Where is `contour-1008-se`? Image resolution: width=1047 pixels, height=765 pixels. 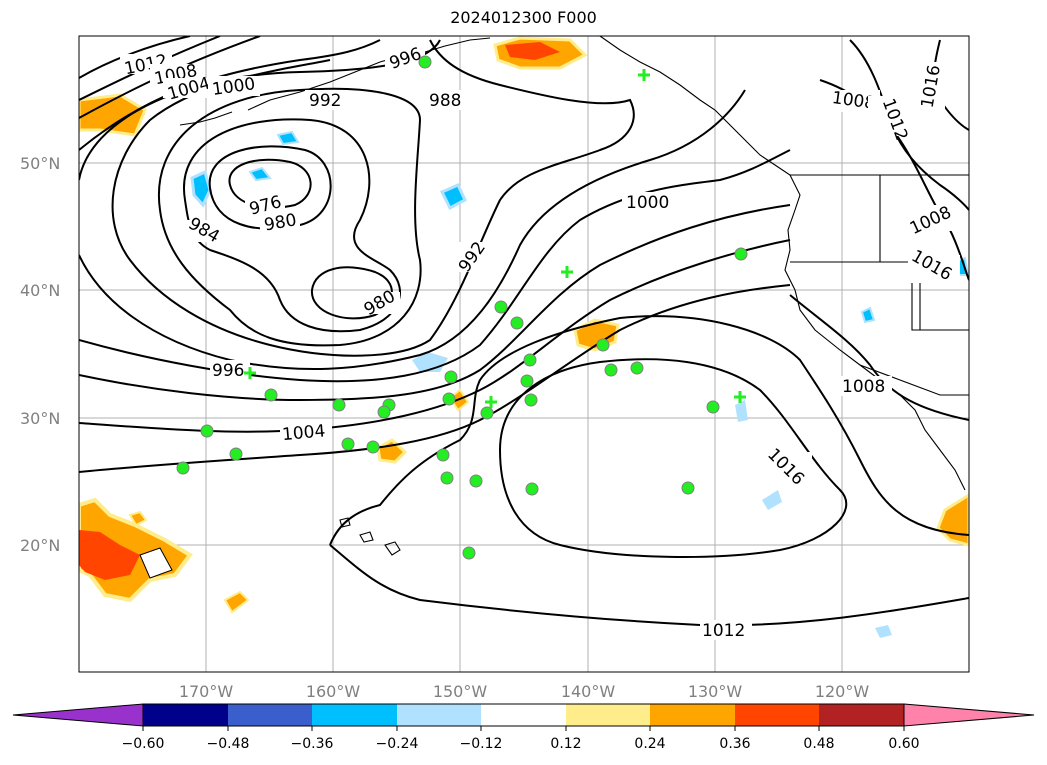 contour-1008-se is located at coordinates (879, 357).